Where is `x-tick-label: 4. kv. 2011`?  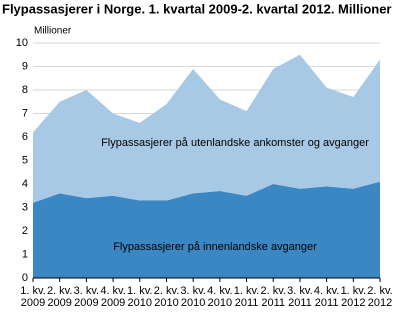
x-tick-label: 4. kv. 2011 is located at coordinates (326, 297).